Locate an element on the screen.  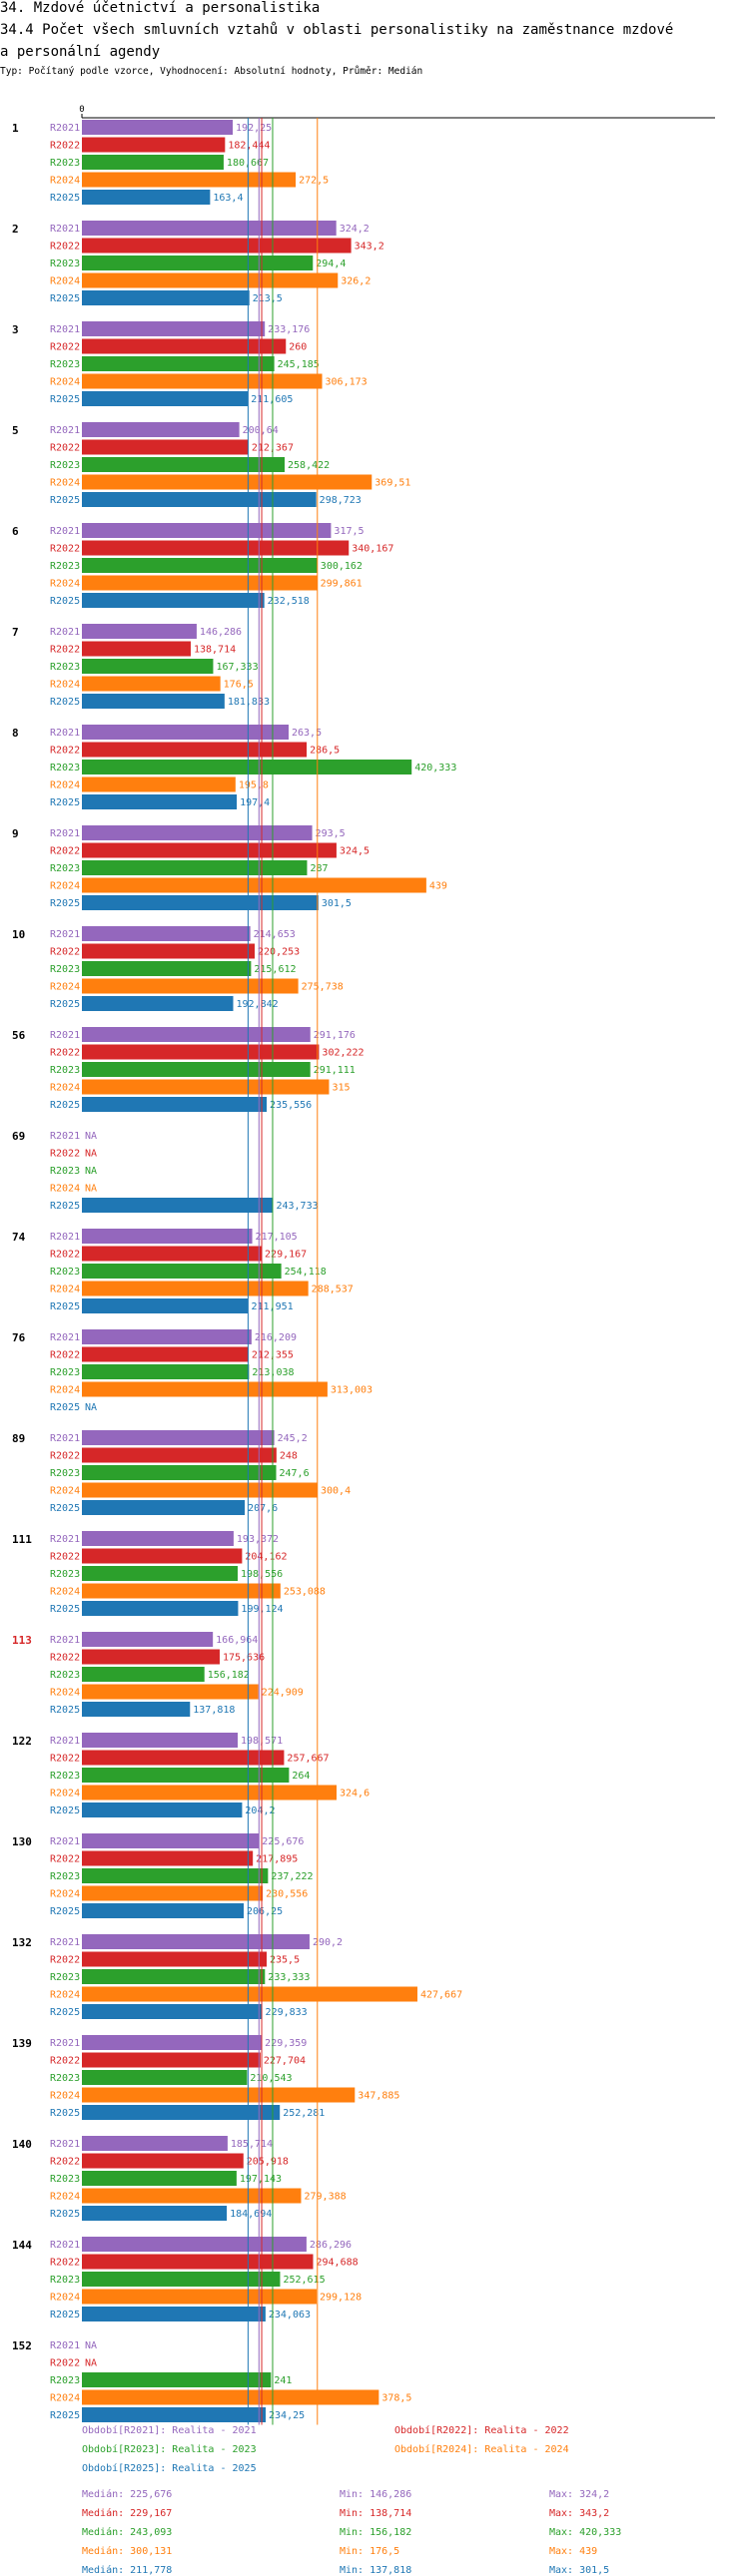
bar-value-label: 243,733 is located at coordinates (297, 1206).